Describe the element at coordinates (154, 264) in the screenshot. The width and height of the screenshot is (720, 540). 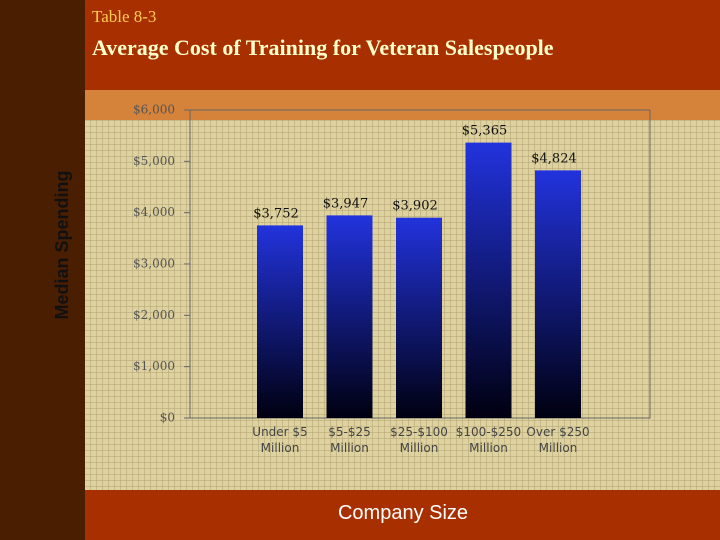
I see `y-tick-label: $3,000` at that location.